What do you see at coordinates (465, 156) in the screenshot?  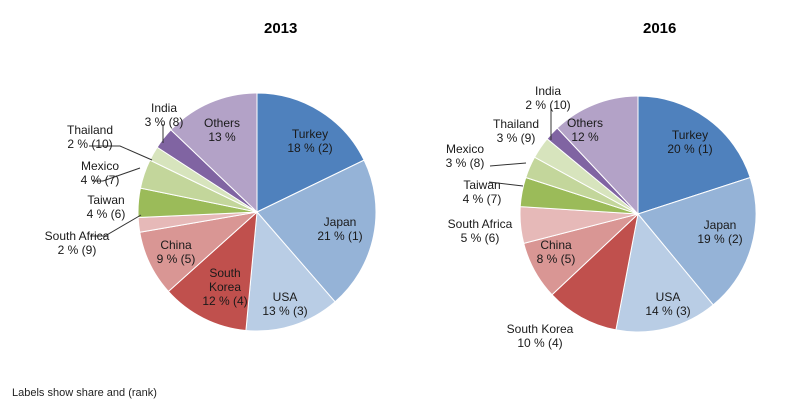 I see `label-2016-mexico: Mexico 3 % (8)` at bounding box center [465, 156].